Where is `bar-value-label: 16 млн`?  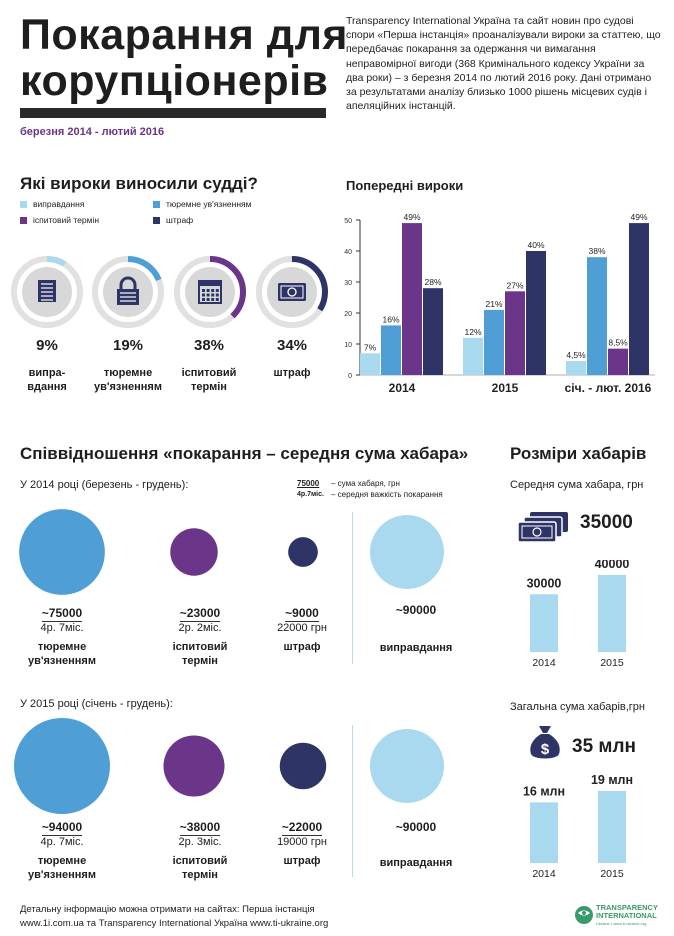
bar-value-label: 16 млн is located at coordinates (544, 791).